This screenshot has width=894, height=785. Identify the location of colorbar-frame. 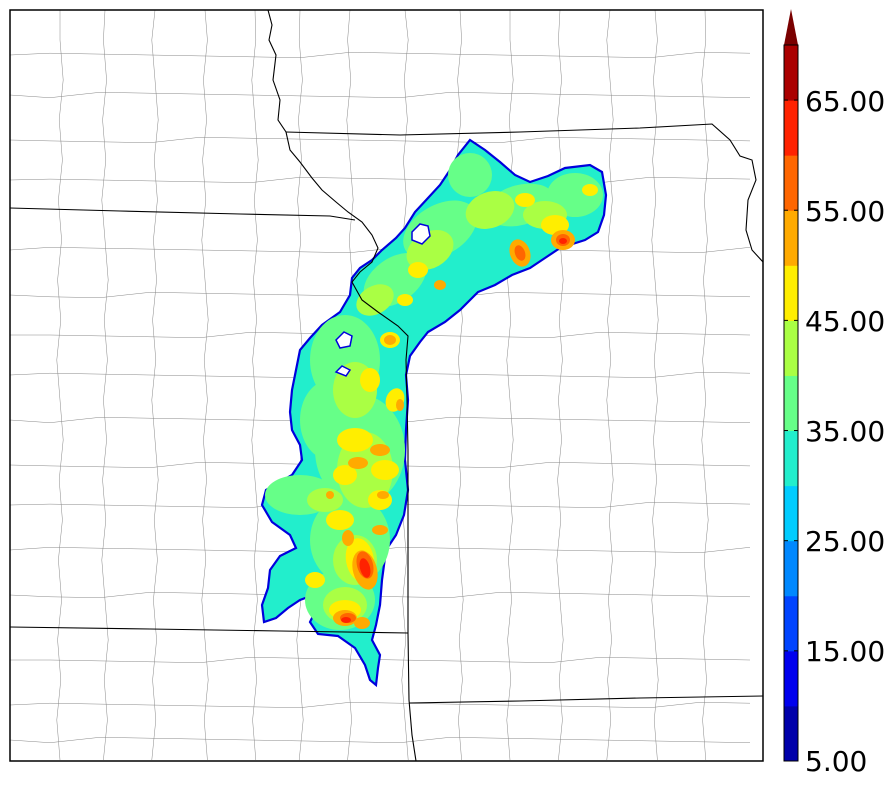
(791, 403).